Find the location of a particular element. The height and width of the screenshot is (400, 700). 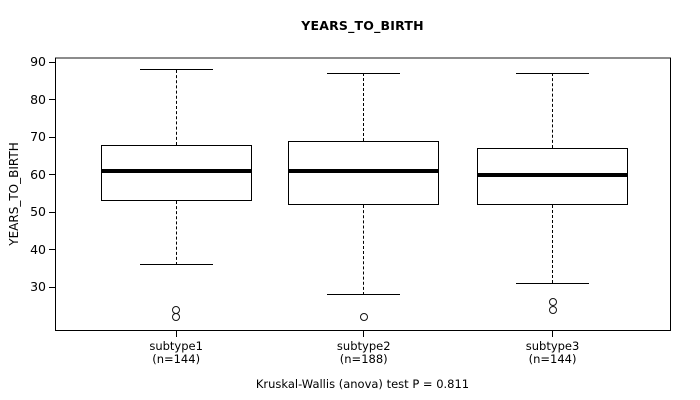

y-axis-title: YEARS_TO_BIRTH is located at coordinates (14, 194).